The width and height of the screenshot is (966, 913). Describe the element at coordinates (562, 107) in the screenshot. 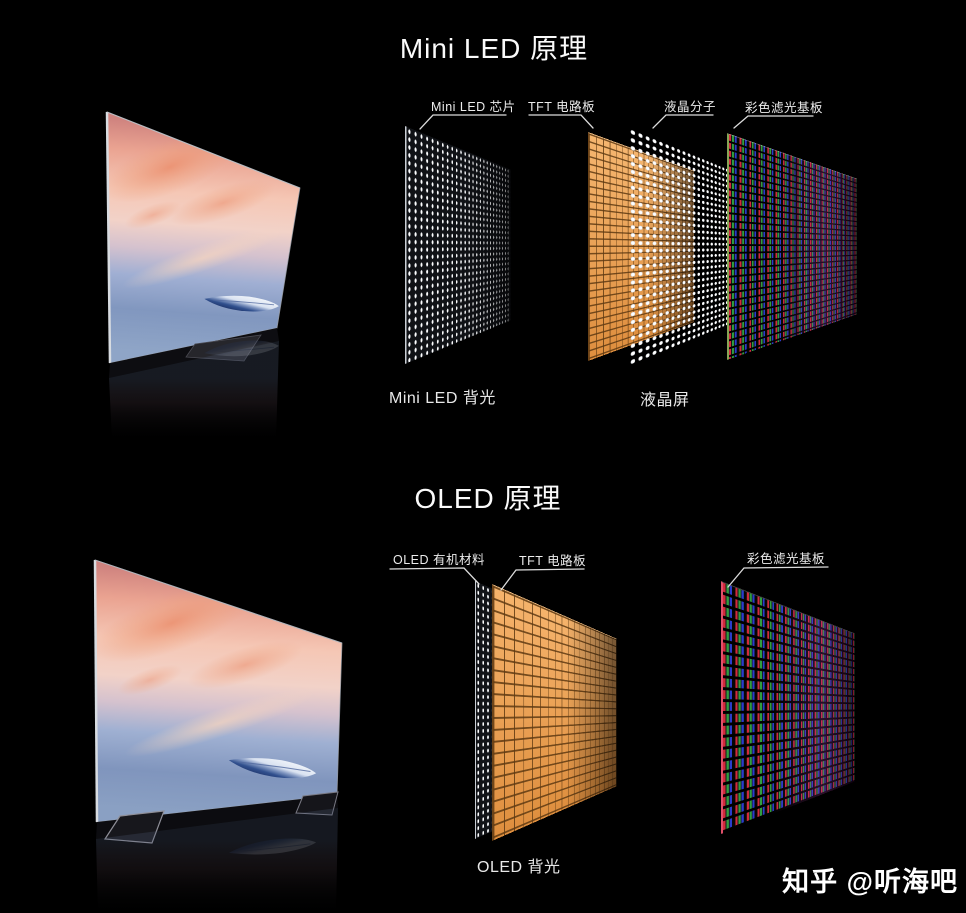

I see `label-tft-board-top: TFT 电路板` at that location.